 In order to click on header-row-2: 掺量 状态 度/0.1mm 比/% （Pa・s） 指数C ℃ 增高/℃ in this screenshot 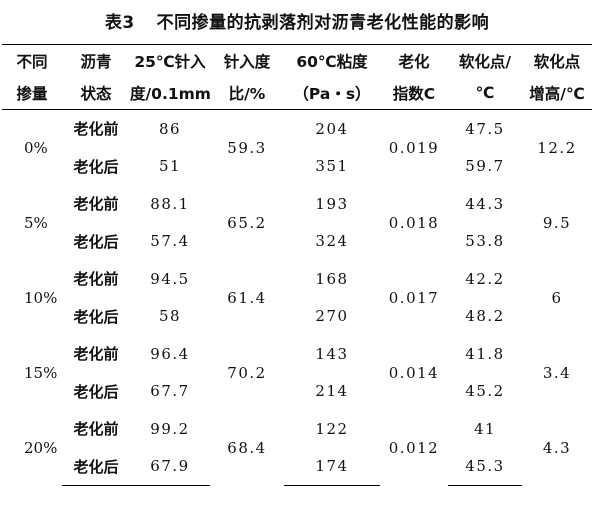, I will do `click(297, 93)`.